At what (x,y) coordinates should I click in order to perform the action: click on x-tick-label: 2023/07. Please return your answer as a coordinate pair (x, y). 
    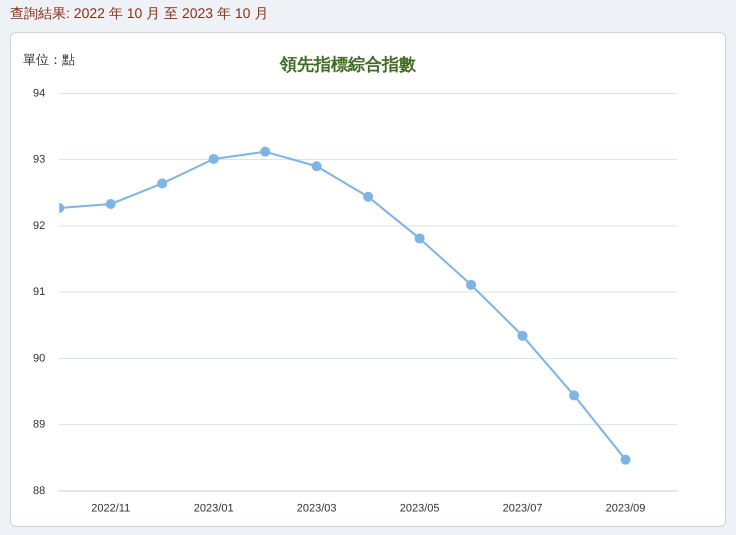
    Looking at the image, I should click on (522, 508).